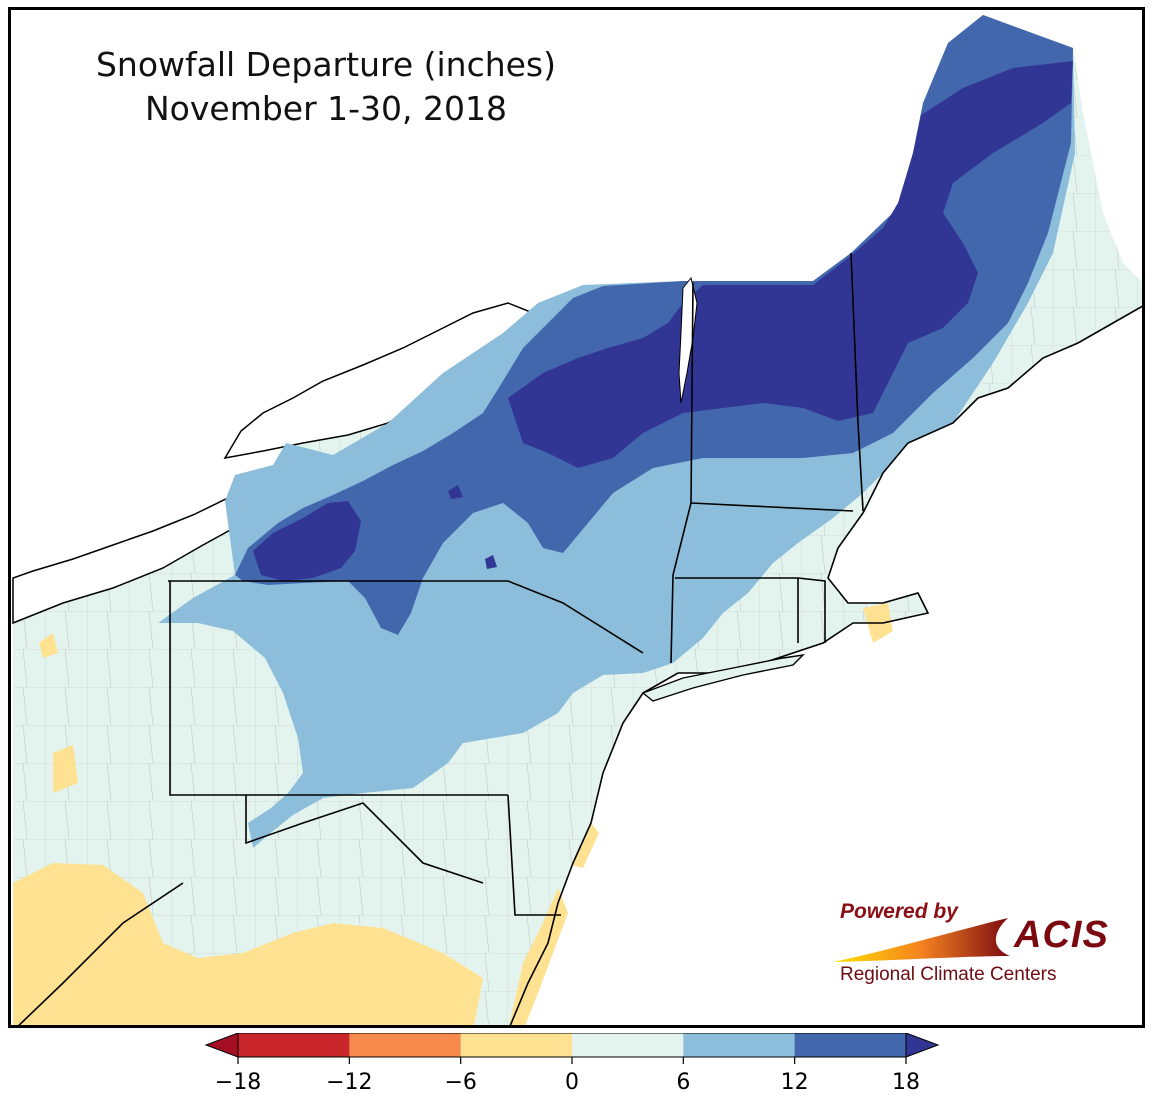 The width and height of the screenshot is (1153, 1113). Describe the element at coordinates (238, 1082) in the screenshot. I see `colorbar-tick-label: −18` at that location.